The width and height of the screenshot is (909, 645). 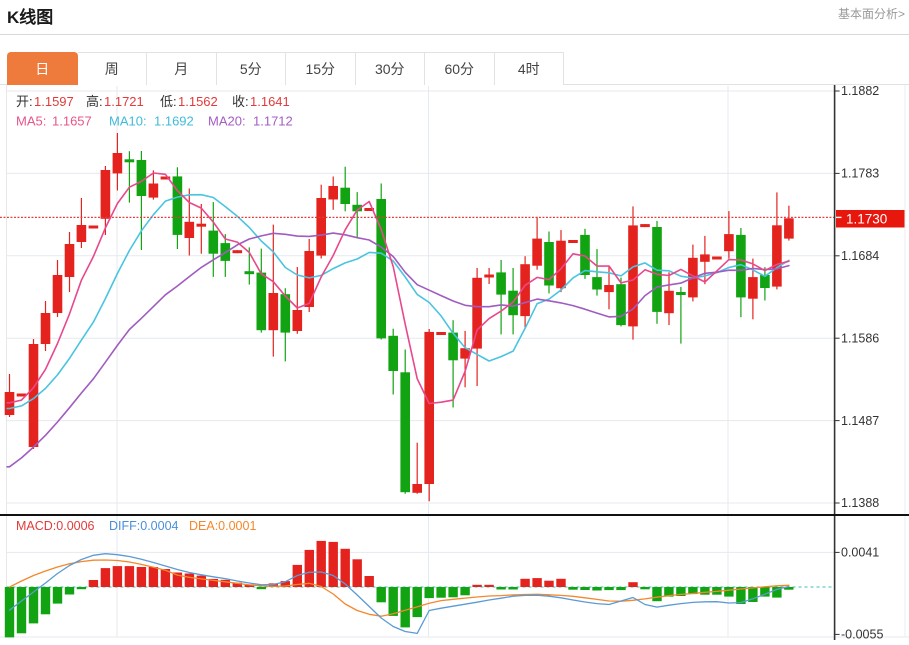 What do you see at coordinates (174, 121) in the screenshot?
I see `svg-text: 1.1692` at bounding box center [174, 121].